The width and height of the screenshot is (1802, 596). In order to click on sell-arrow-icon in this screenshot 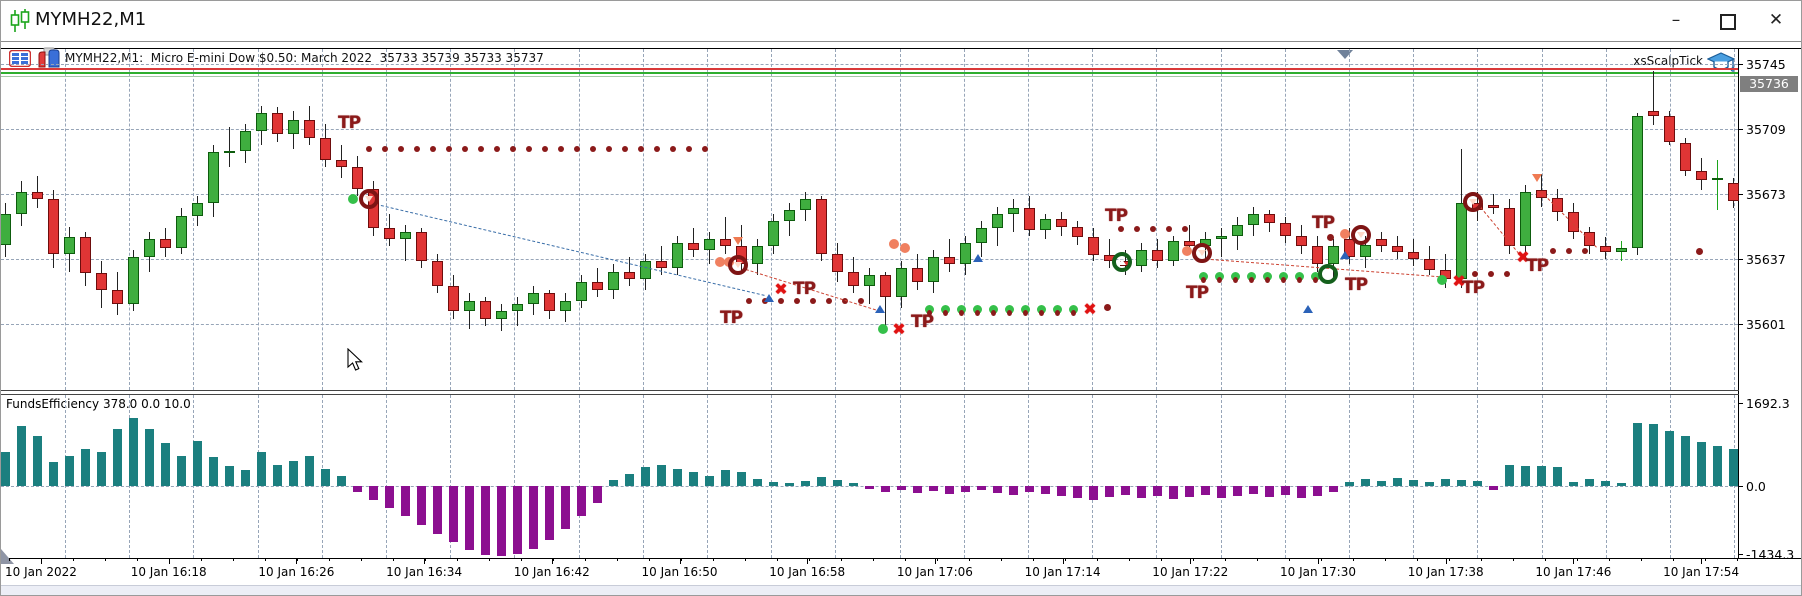, I will do `click(738, 241)`.